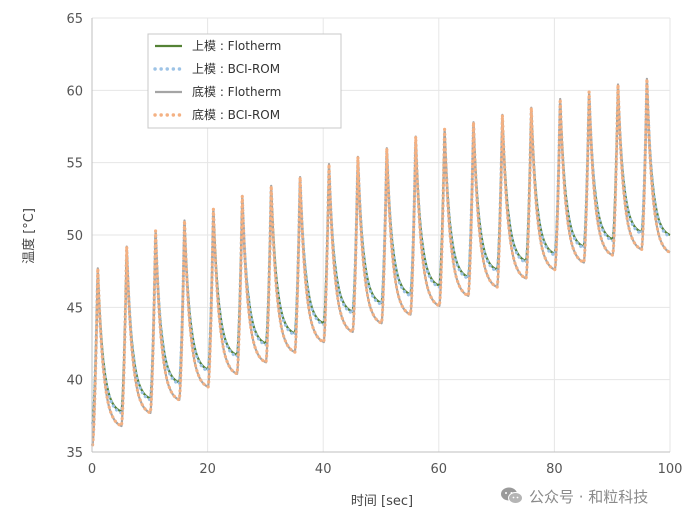 The height and width of the screenshot is (519, 700). Describe the element at coordinates (512, 496) in the screenshot. I see `wechat-icon` at that location.